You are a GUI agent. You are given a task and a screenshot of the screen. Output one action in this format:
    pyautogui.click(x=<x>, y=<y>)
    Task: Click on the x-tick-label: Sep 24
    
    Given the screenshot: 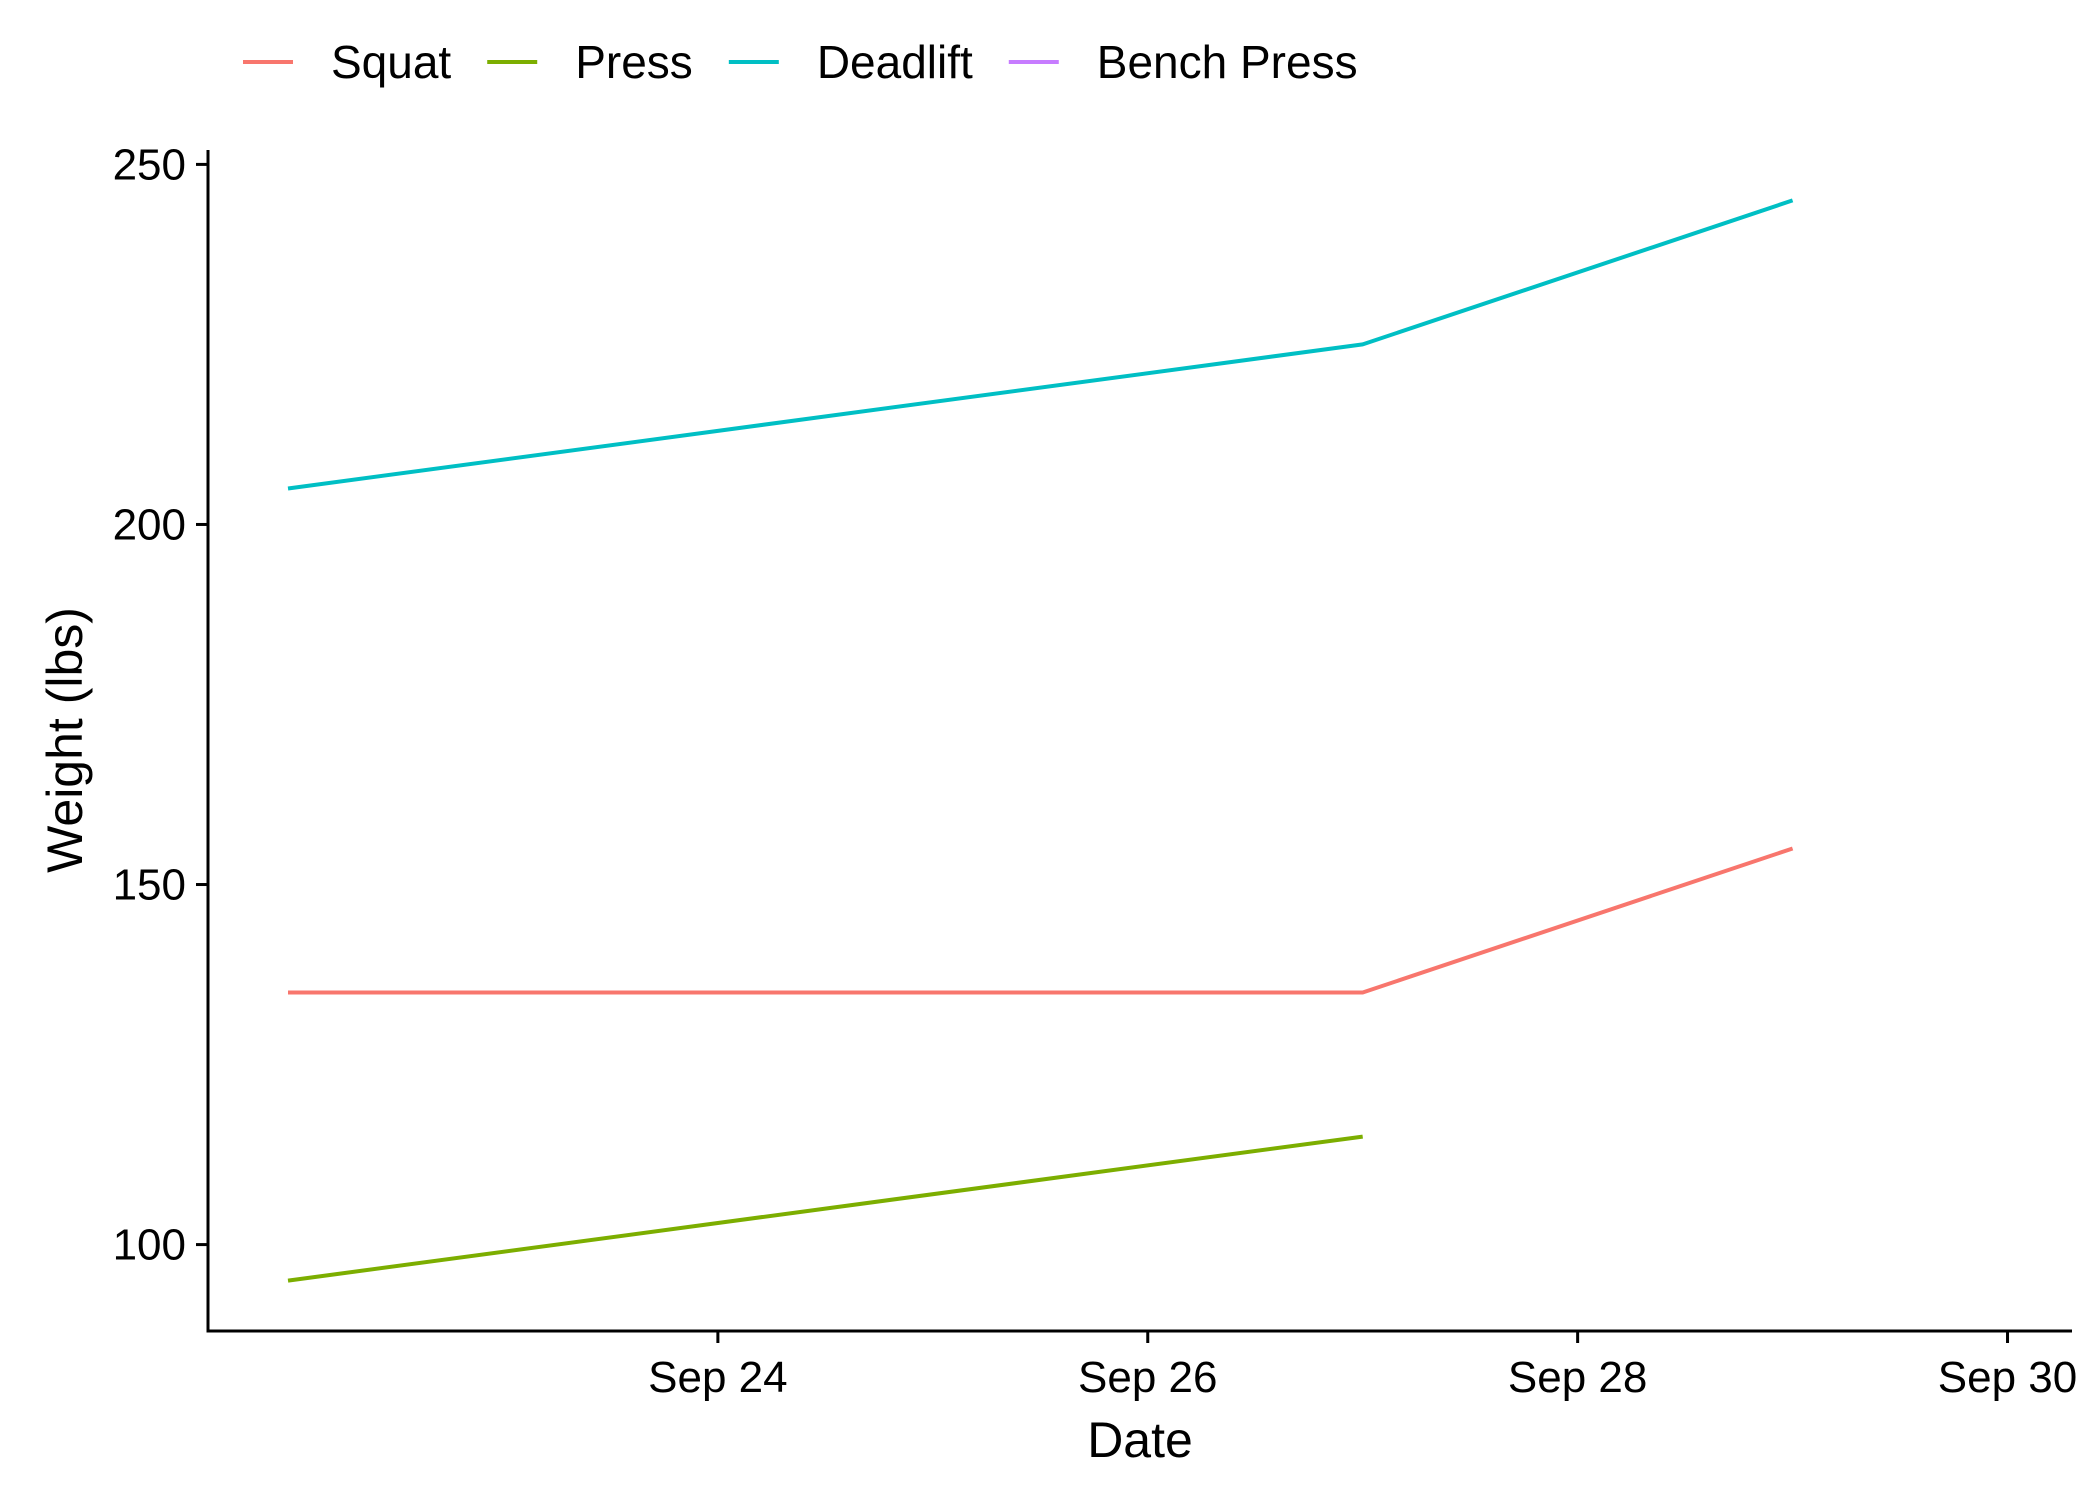 What is the action you would take?
    pyautogui.click(x=717, y=1377)
    